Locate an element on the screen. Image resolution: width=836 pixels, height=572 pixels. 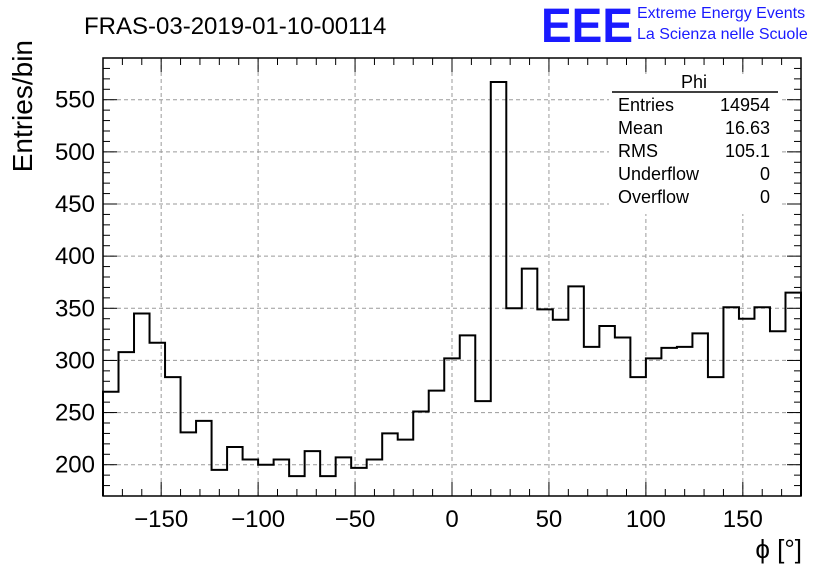
stats-box-title: Phi is located at coordinates (694, 82).